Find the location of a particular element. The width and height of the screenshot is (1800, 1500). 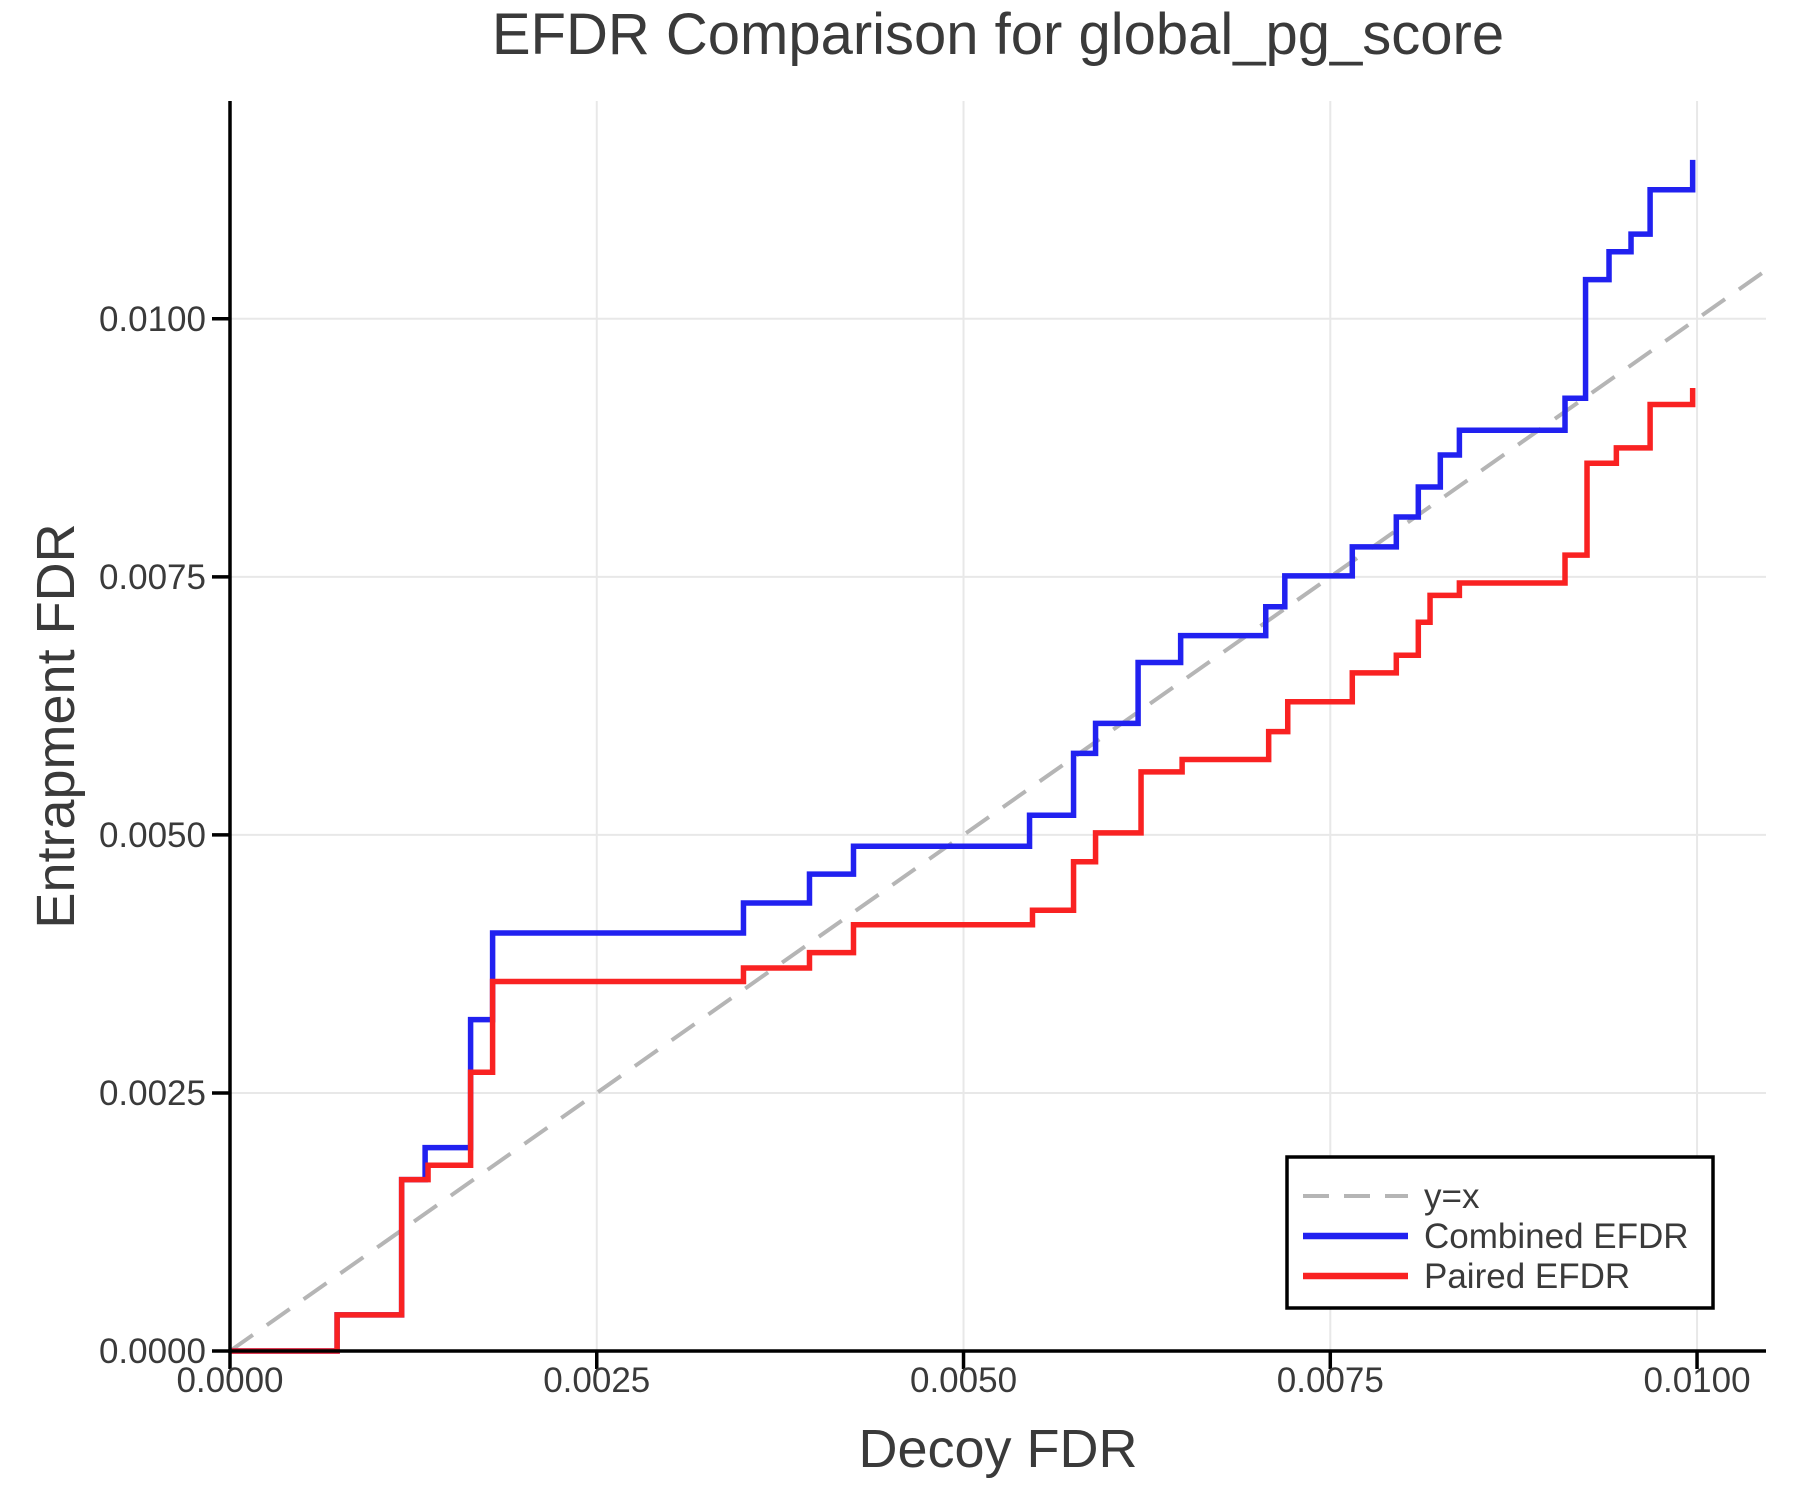

x-axis-label: Decoy FDR is located at coordinates (997, 1449).